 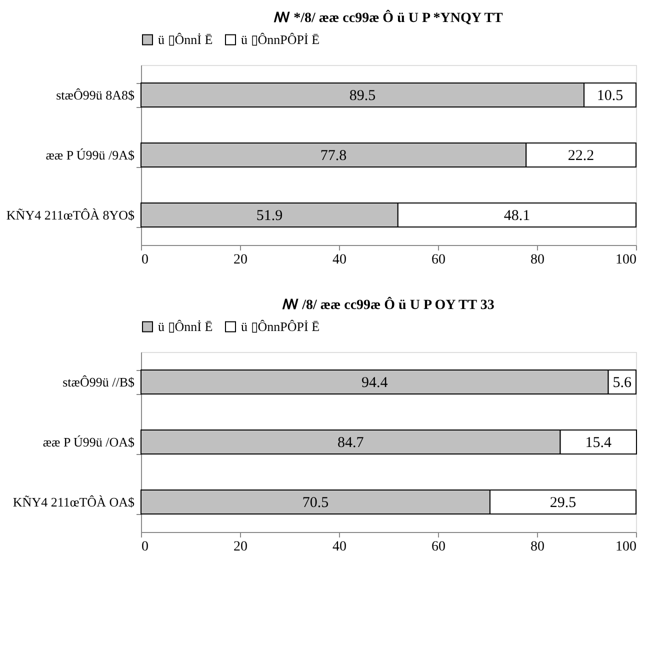 I want to click on data-label: 10.5, so click(x=610, y=96).